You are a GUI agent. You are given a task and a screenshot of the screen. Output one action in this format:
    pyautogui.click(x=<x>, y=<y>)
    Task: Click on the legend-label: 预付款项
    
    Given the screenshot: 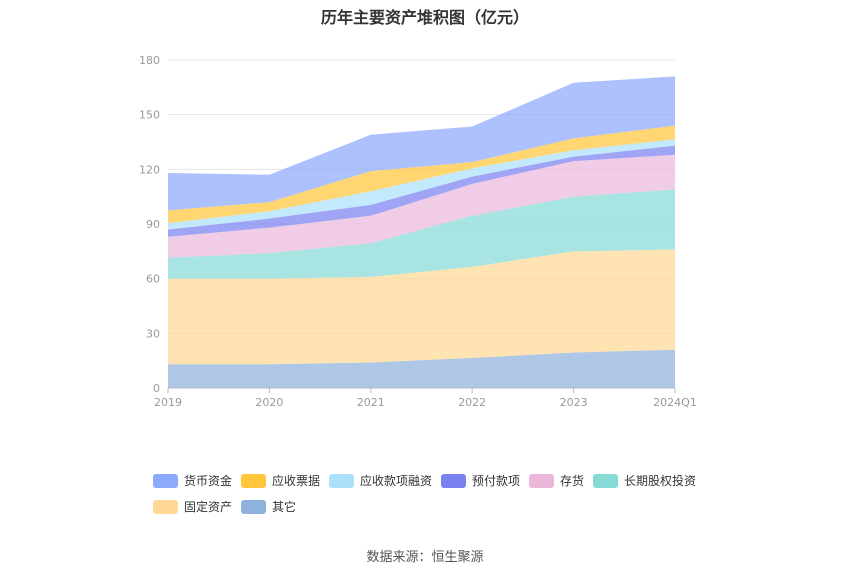 What is the action you would take?
    pyautogui.click(x=496, y=481)
    